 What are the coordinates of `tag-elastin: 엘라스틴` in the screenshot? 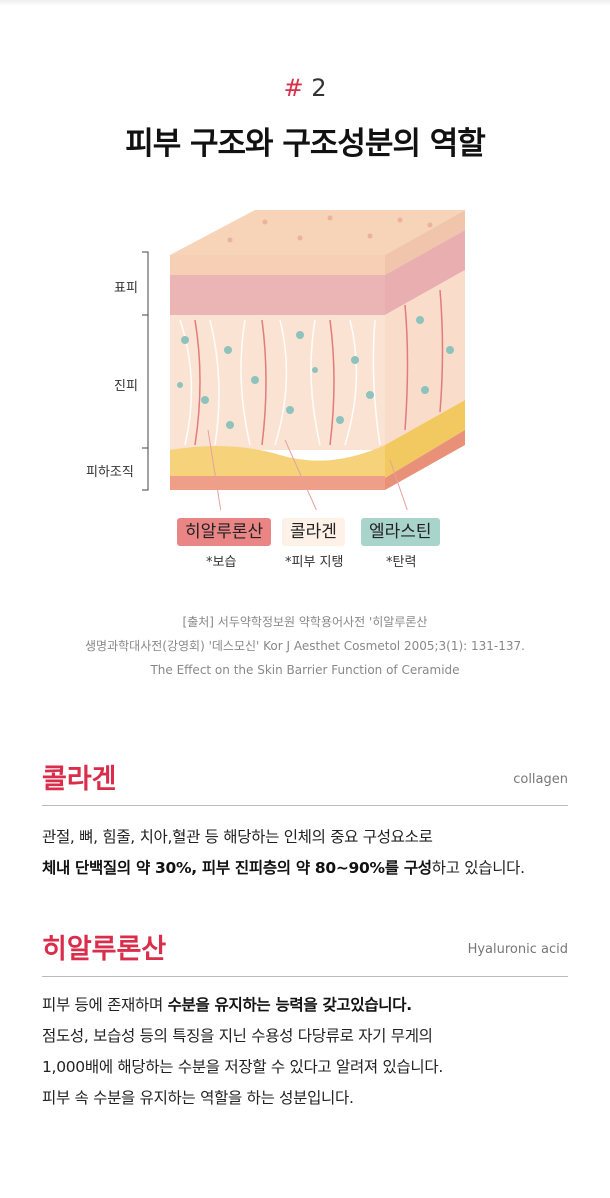 It's located at (400, 532).